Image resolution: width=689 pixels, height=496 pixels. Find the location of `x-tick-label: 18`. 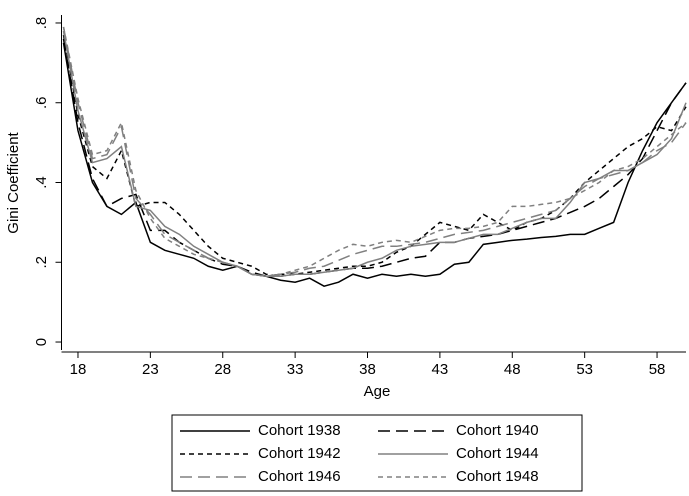

x-tick-label: 18 is located at coordinates (78, 369).